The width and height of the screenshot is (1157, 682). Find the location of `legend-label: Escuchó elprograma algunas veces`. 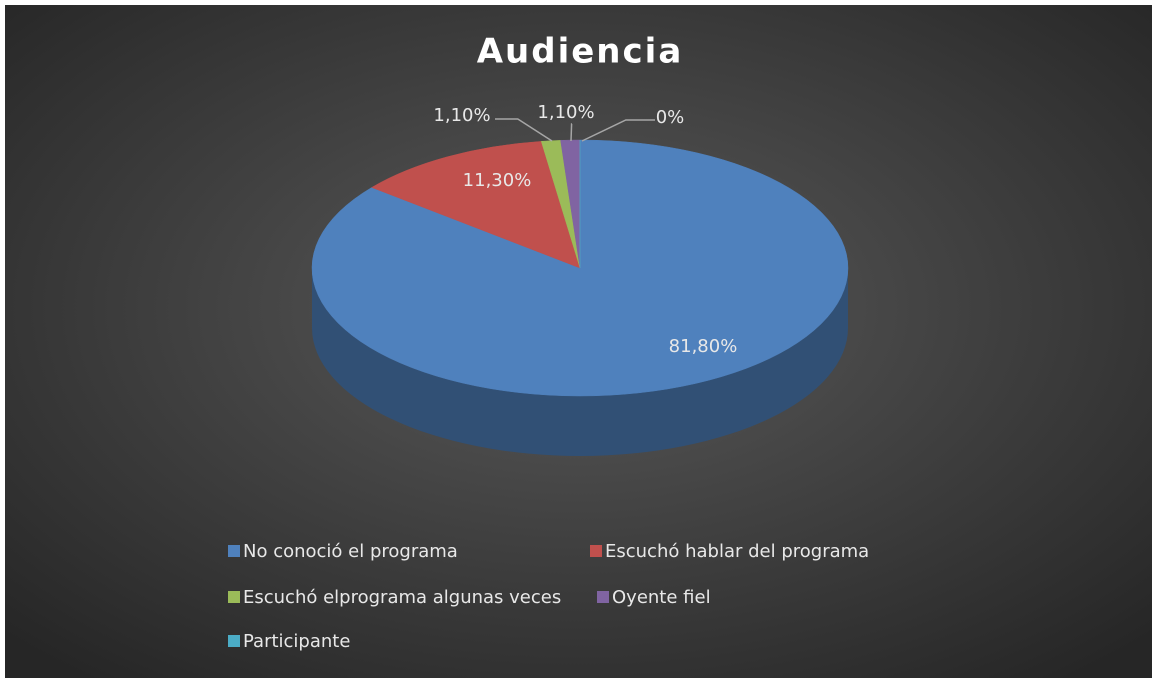

legend-label: Escuchó elprograma algunas veces is located at coordinates (402, 597).